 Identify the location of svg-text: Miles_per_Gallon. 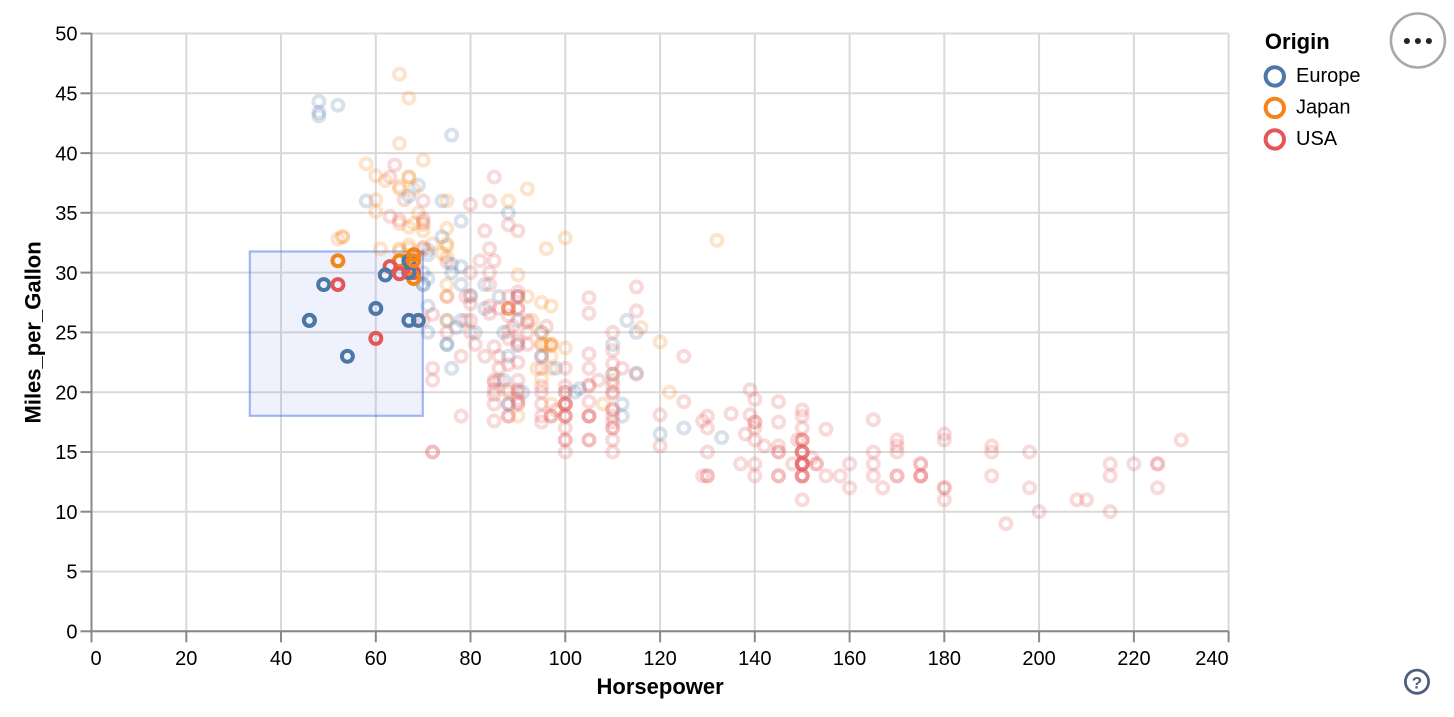
(32, 332).